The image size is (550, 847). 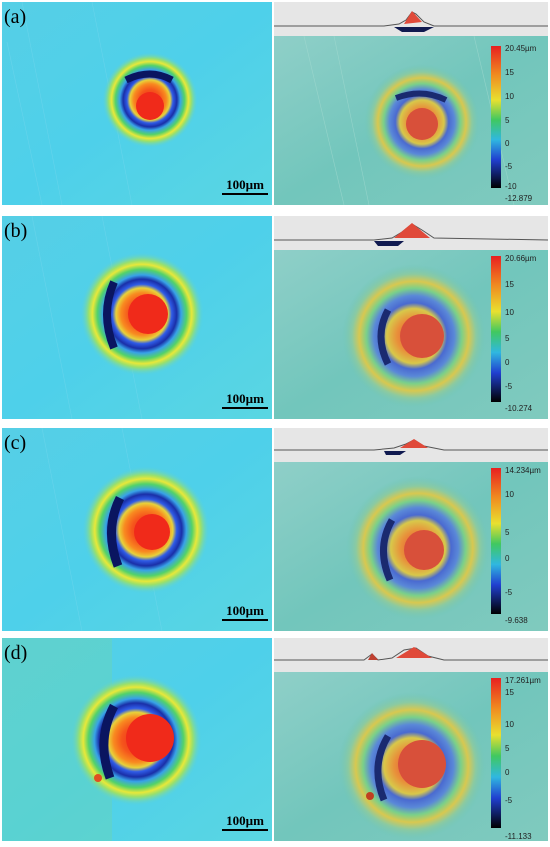 What do you see at coordinates (16, 231) in the screenshot?
I see `panel-label: (b)` at bounding box center [16, 231].